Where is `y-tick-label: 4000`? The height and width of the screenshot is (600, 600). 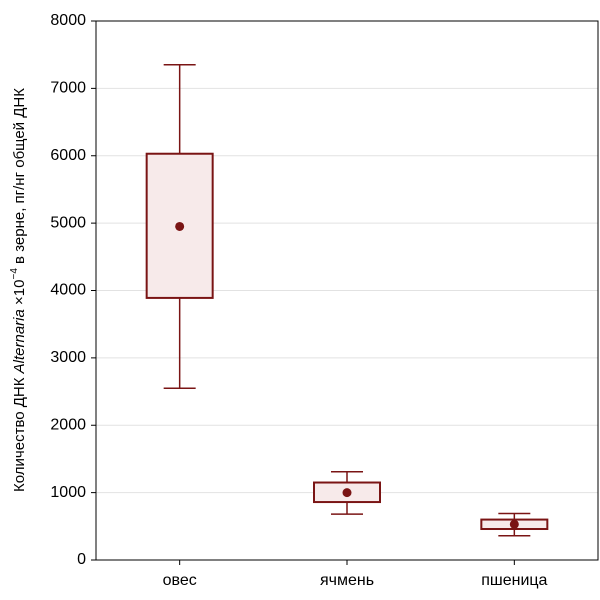
y-tick-label: 4000 is located at coordinates (68, 290).